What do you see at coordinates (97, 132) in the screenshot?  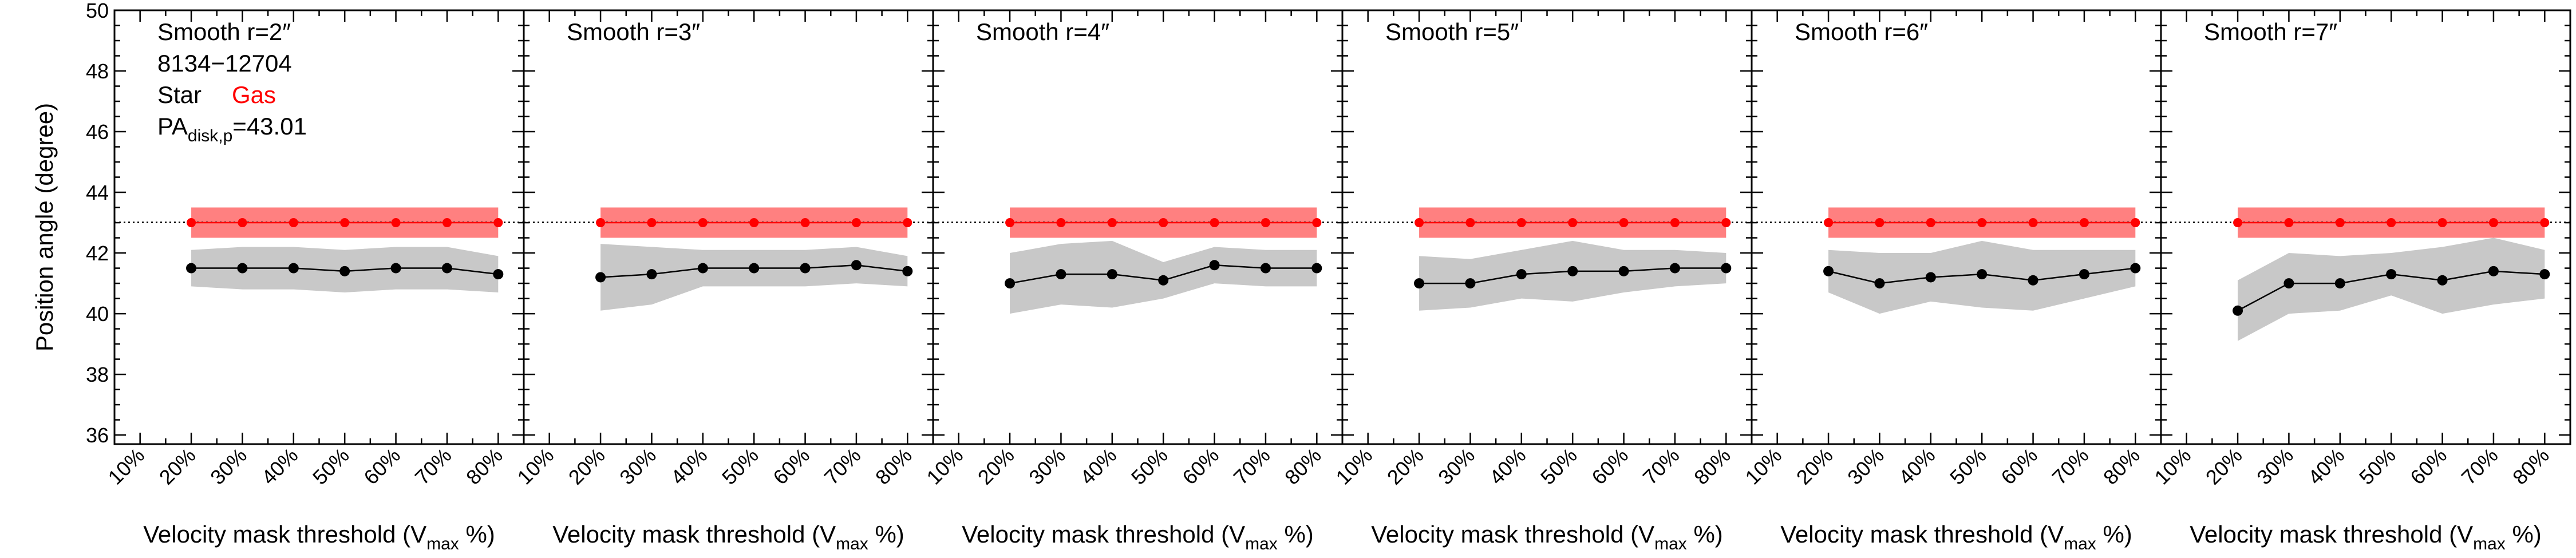 I see `y-tick-label: 46` at bounding box center [97, 132].